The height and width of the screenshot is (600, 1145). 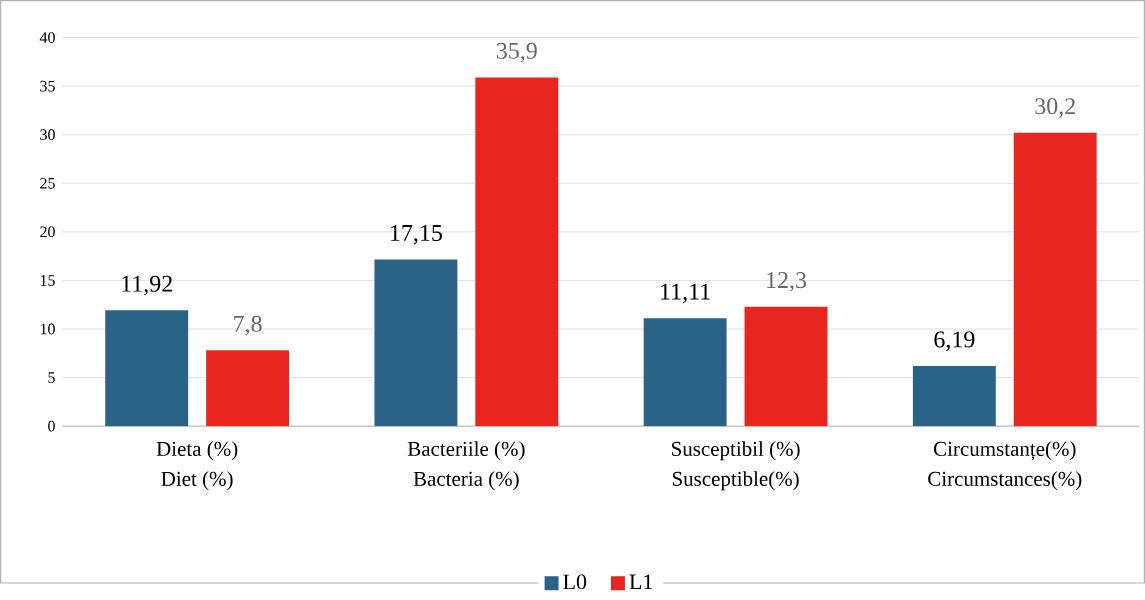 I want to click on y-tick-label: 5, so click(x=51, y=377).